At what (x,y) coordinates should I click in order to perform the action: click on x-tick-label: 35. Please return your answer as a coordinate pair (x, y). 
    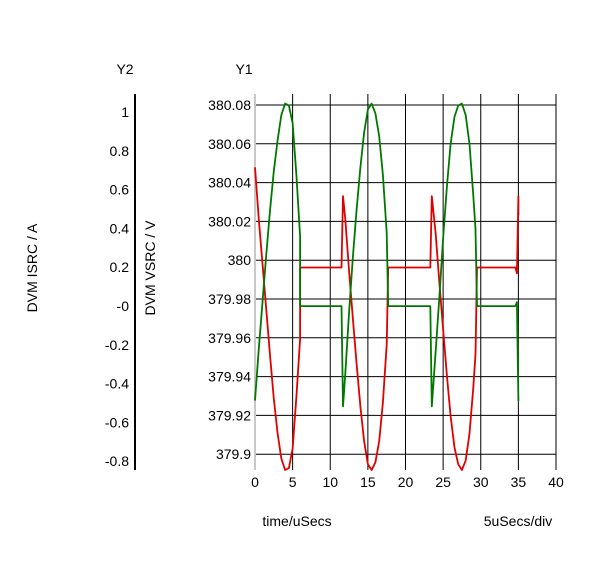
    Looking at the image, I should click on (519, 482).